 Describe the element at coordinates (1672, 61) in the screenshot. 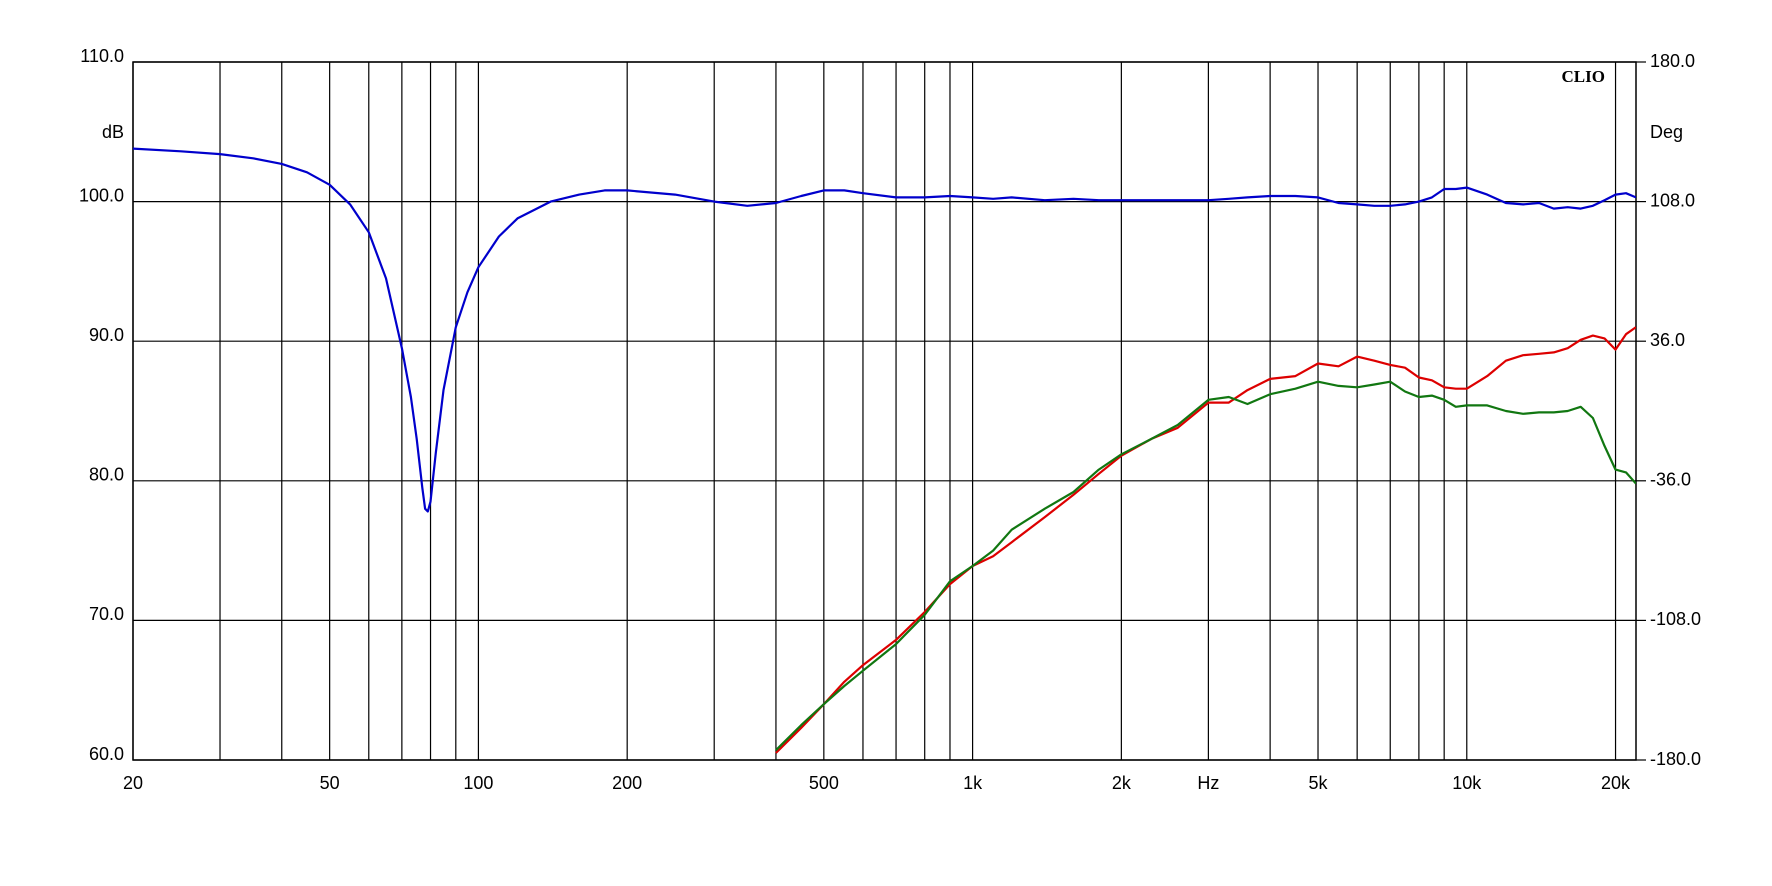

I see `y2-tick-label: 180.0` at that location.